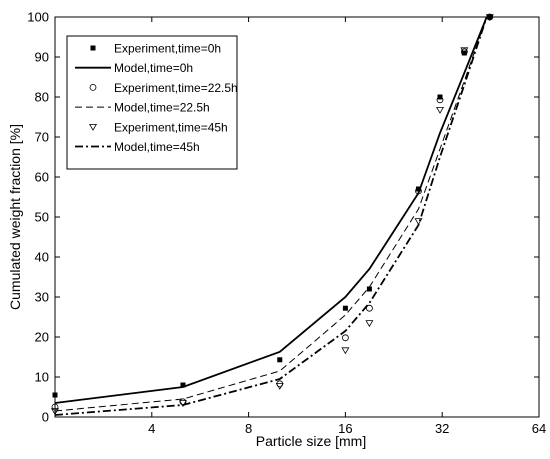  Describe the element at coordinates (45, 417) in the screenshot. I see `y-tick-label: 0` at that location.